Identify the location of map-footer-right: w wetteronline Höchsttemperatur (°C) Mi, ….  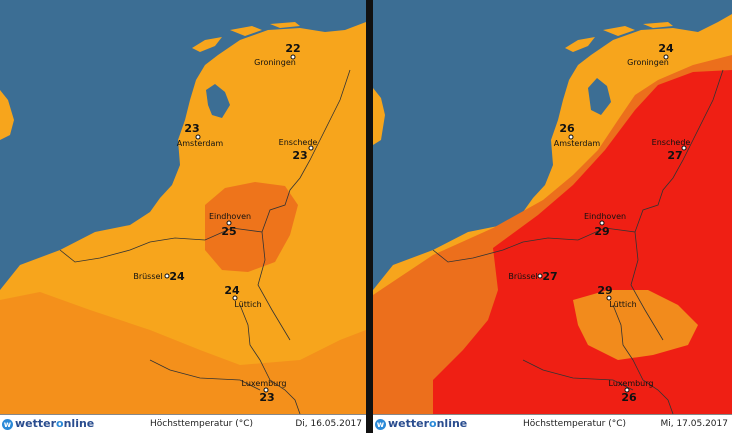
(552, 423).